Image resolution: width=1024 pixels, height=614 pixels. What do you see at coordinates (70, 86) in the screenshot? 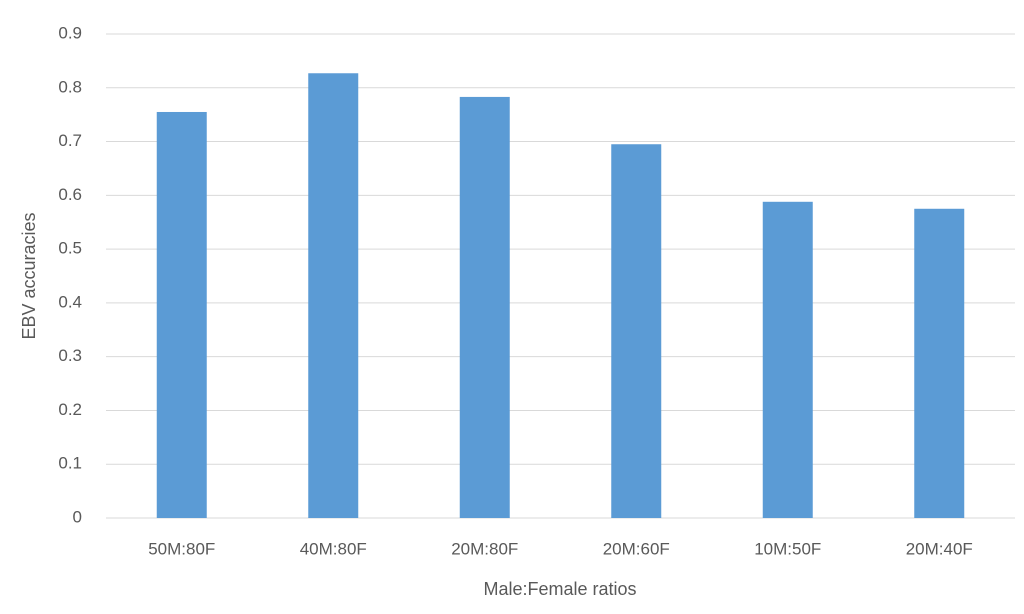
I see `y-tick-label: 0.8` at bounding box center [70, 86].